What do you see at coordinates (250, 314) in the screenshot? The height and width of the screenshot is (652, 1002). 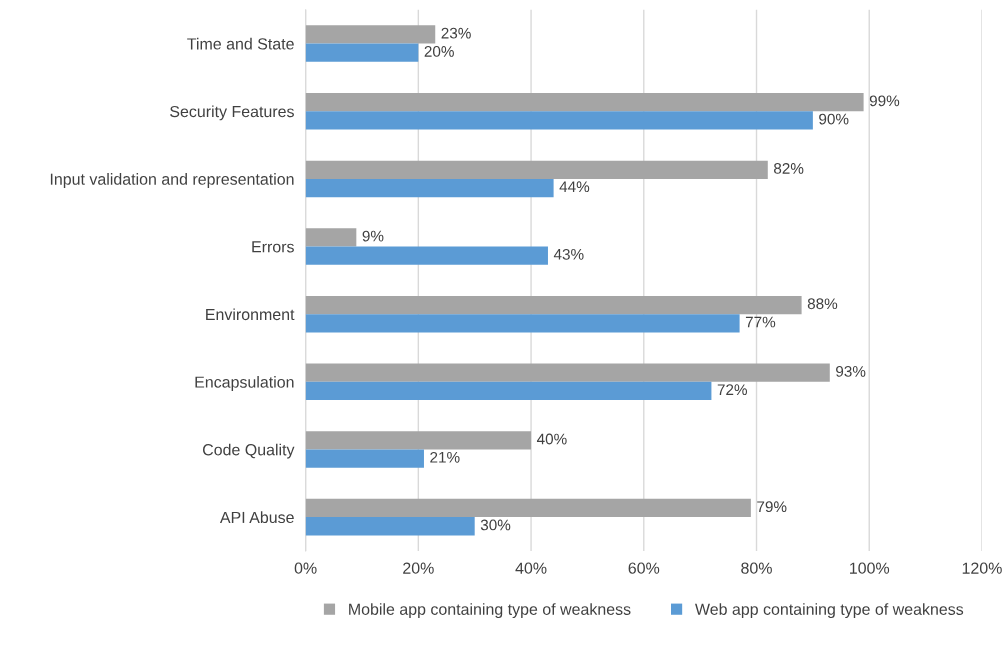 I see `y-tick-label: Environment` at bounding box center [250, 314].